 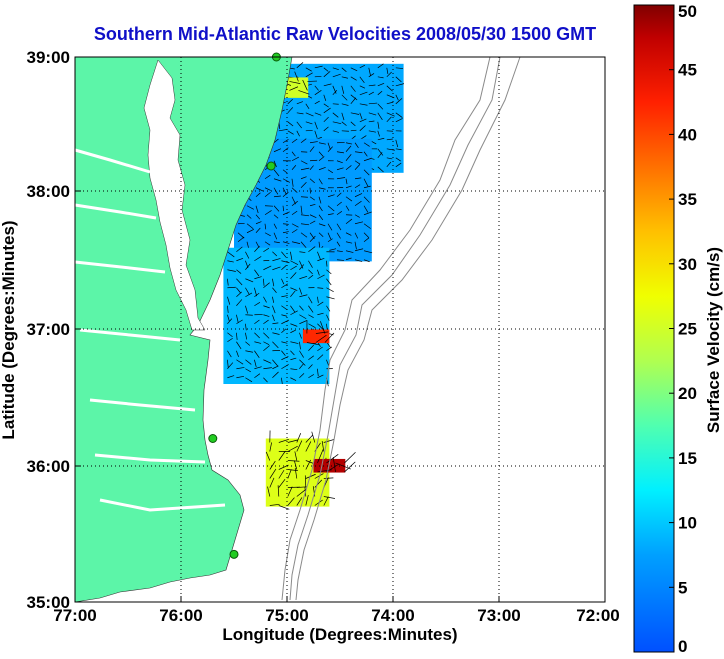 I want to click on y-tick-label: 36:00, so click(x=48, y=466).